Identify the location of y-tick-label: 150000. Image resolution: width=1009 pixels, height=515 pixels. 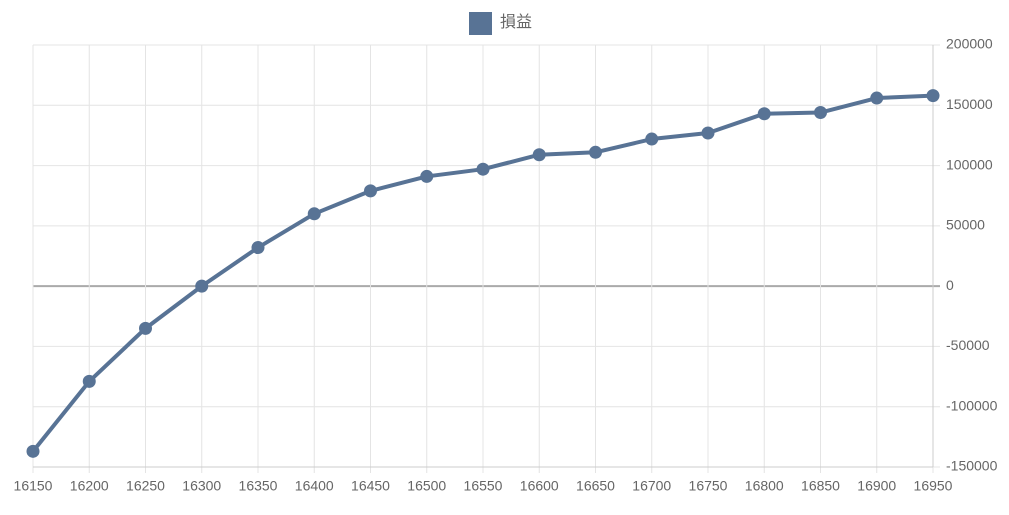
(969, 104).